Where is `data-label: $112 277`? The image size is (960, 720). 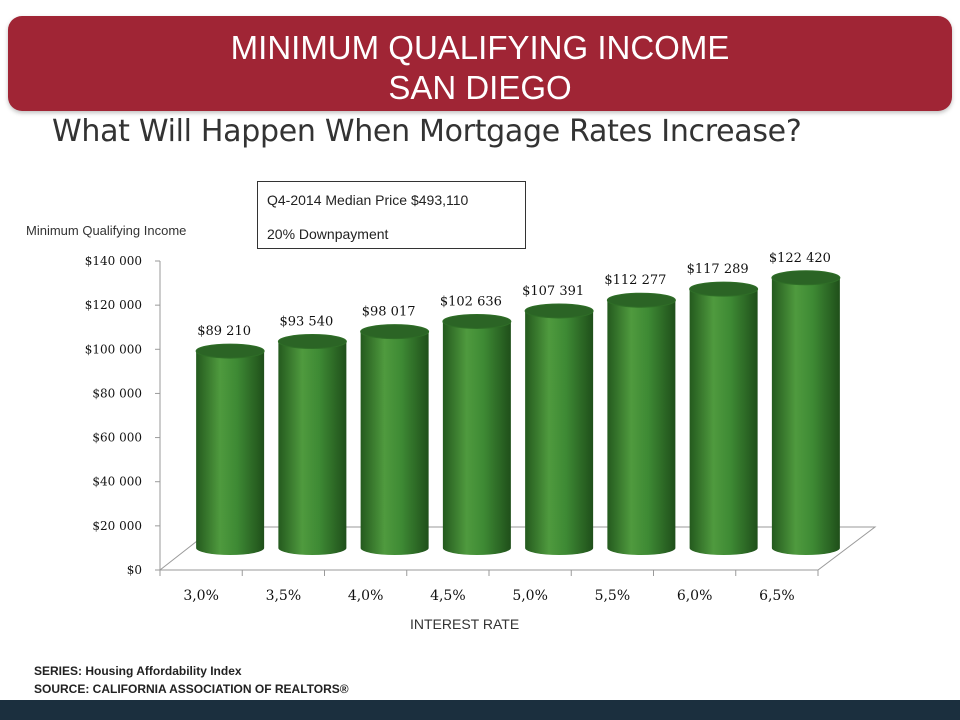 data-label: $112 277 is located at coordinates (635, 280).